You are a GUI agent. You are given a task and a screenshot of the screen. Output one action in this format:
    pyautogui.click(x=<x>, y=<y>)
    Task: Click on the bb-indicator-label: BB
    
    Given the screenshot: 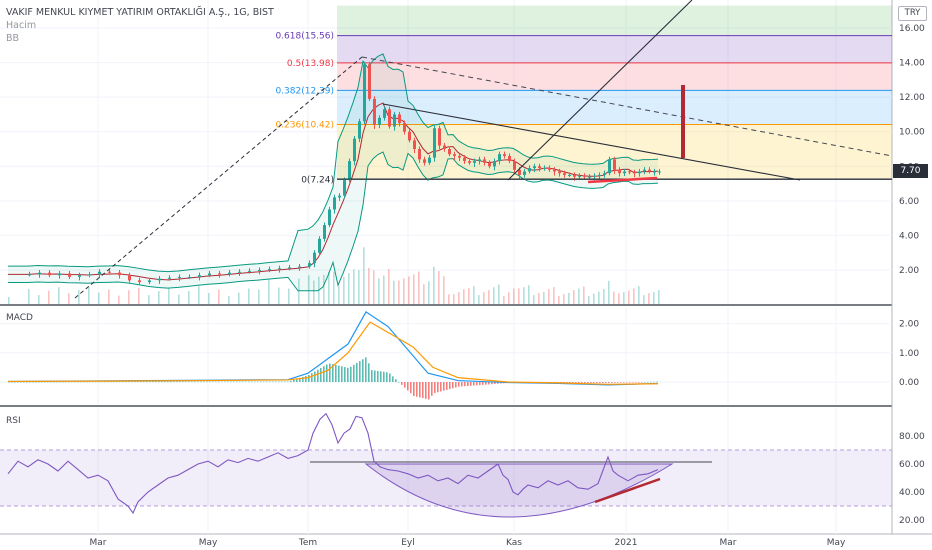 What is the action you would take?
    pyautogui.click(x=13, y=38)
    